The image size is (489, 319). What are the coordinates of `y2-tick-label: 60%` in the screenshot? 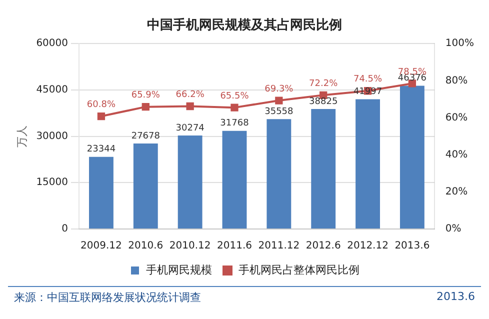 It's located at (456, 118).